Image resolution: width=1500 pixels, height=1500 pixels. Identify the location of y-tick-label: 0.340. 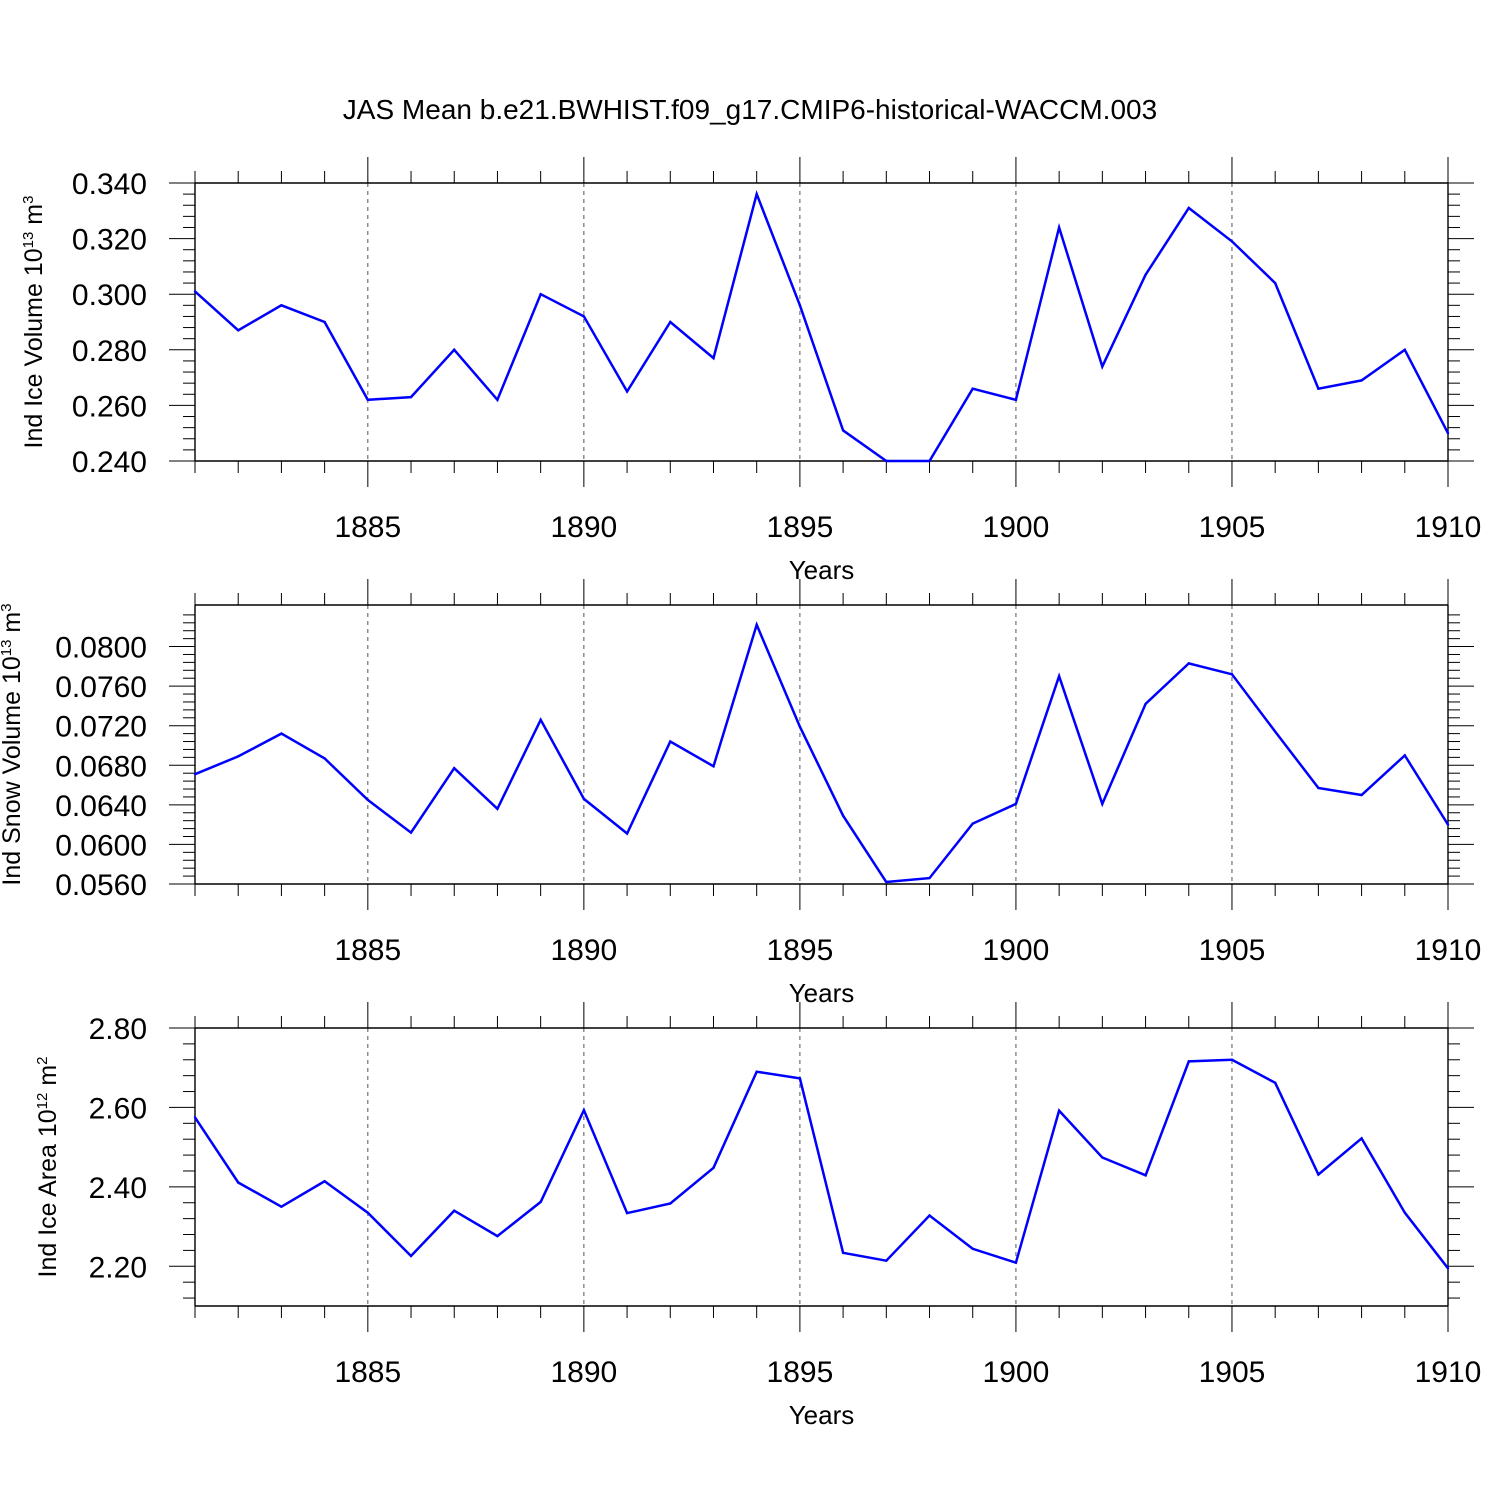
(109, 184).